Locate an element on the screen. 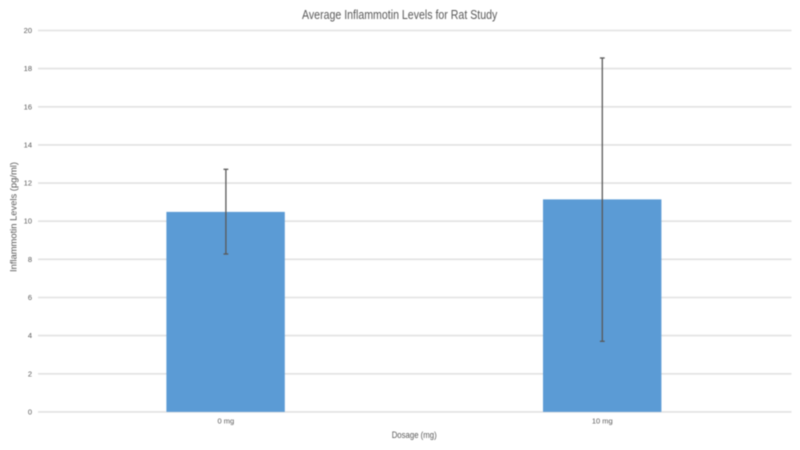 The image size is (800, 450). svg-text: 0 mg is located at coordinates (226, 420).